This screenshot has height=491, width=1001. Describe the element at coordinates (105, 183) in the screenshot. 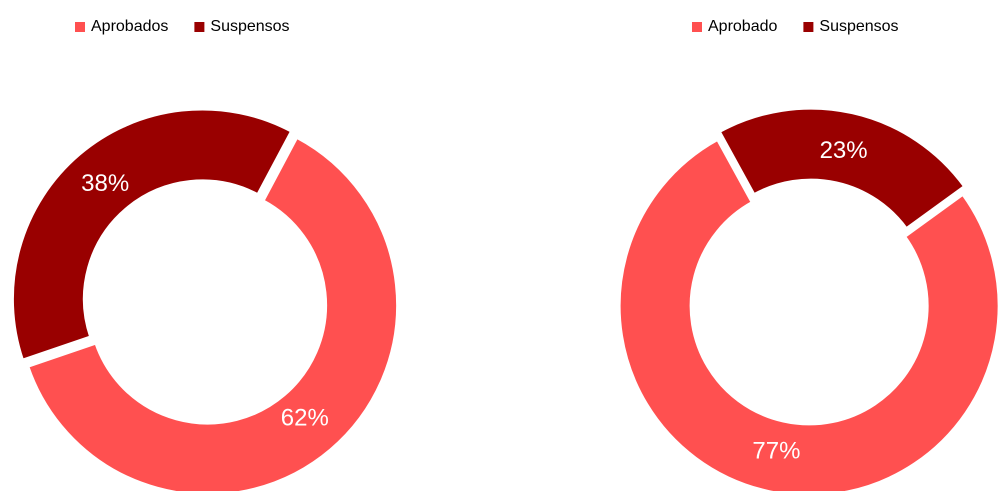

I see `value-label: 38%` at that location.